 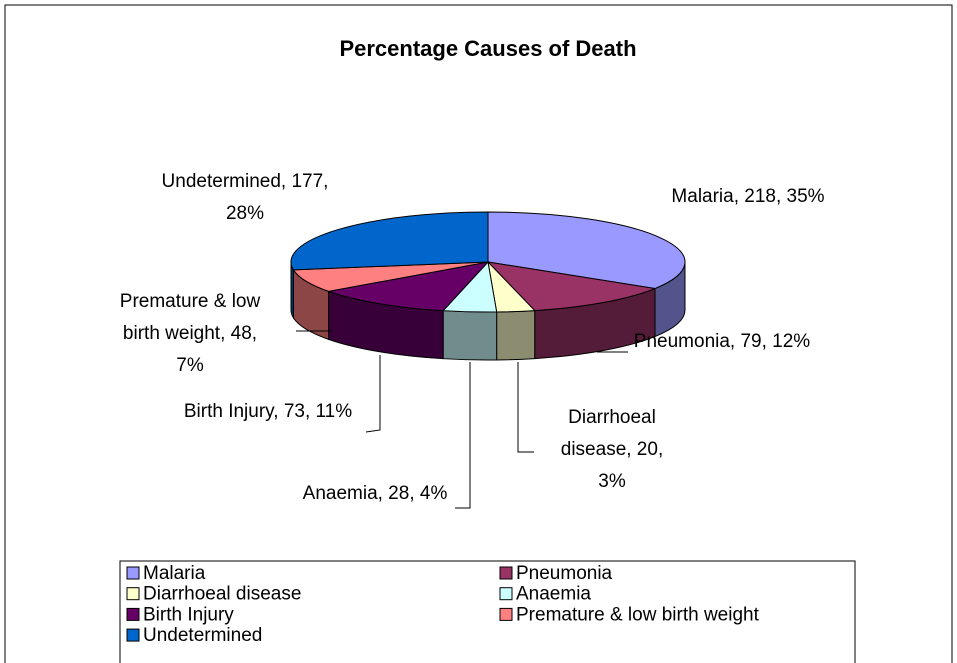 What do you see at coordinates (268, 411) in the screenshot?
I see `data-label: Birth Injury, 73, 11%` at bounding box center [268, 411].